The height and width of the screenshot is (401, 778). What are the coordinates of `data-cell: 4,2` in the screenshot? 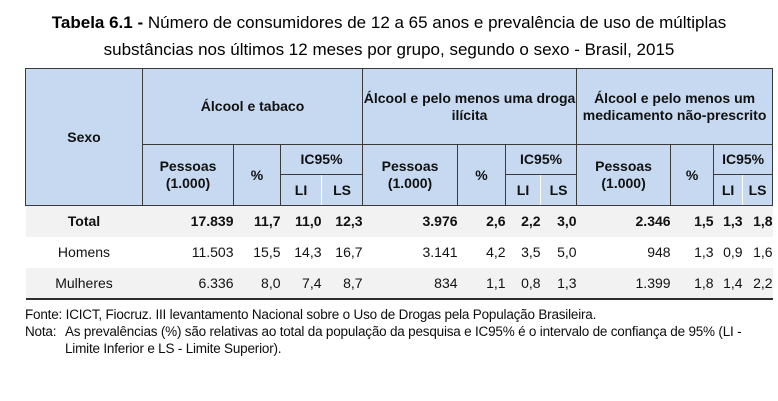 It's located at (496, 252).